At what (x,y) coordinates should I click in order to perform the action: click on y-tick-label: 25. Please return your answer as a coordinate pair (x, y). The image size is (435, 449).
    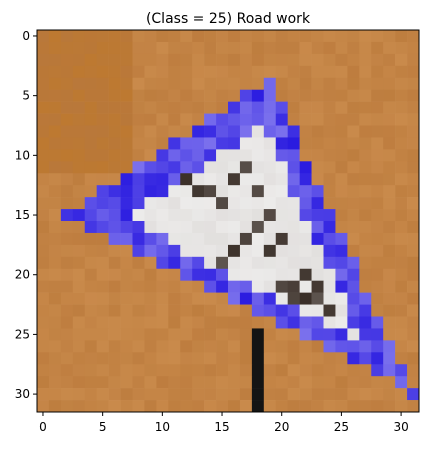
    Looking at the image, I should click on (22, 334).